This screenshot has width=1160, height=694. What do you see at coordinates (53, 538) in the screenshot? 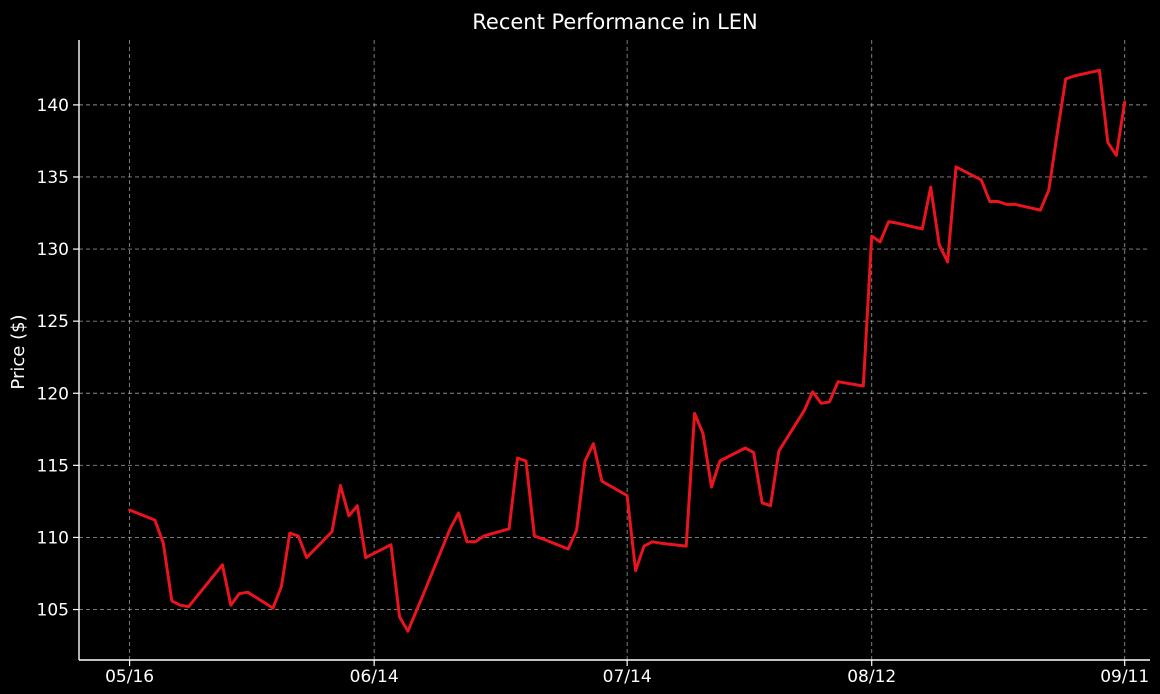
I see `y-tick-label: 110` at bounding box center [53, 538].